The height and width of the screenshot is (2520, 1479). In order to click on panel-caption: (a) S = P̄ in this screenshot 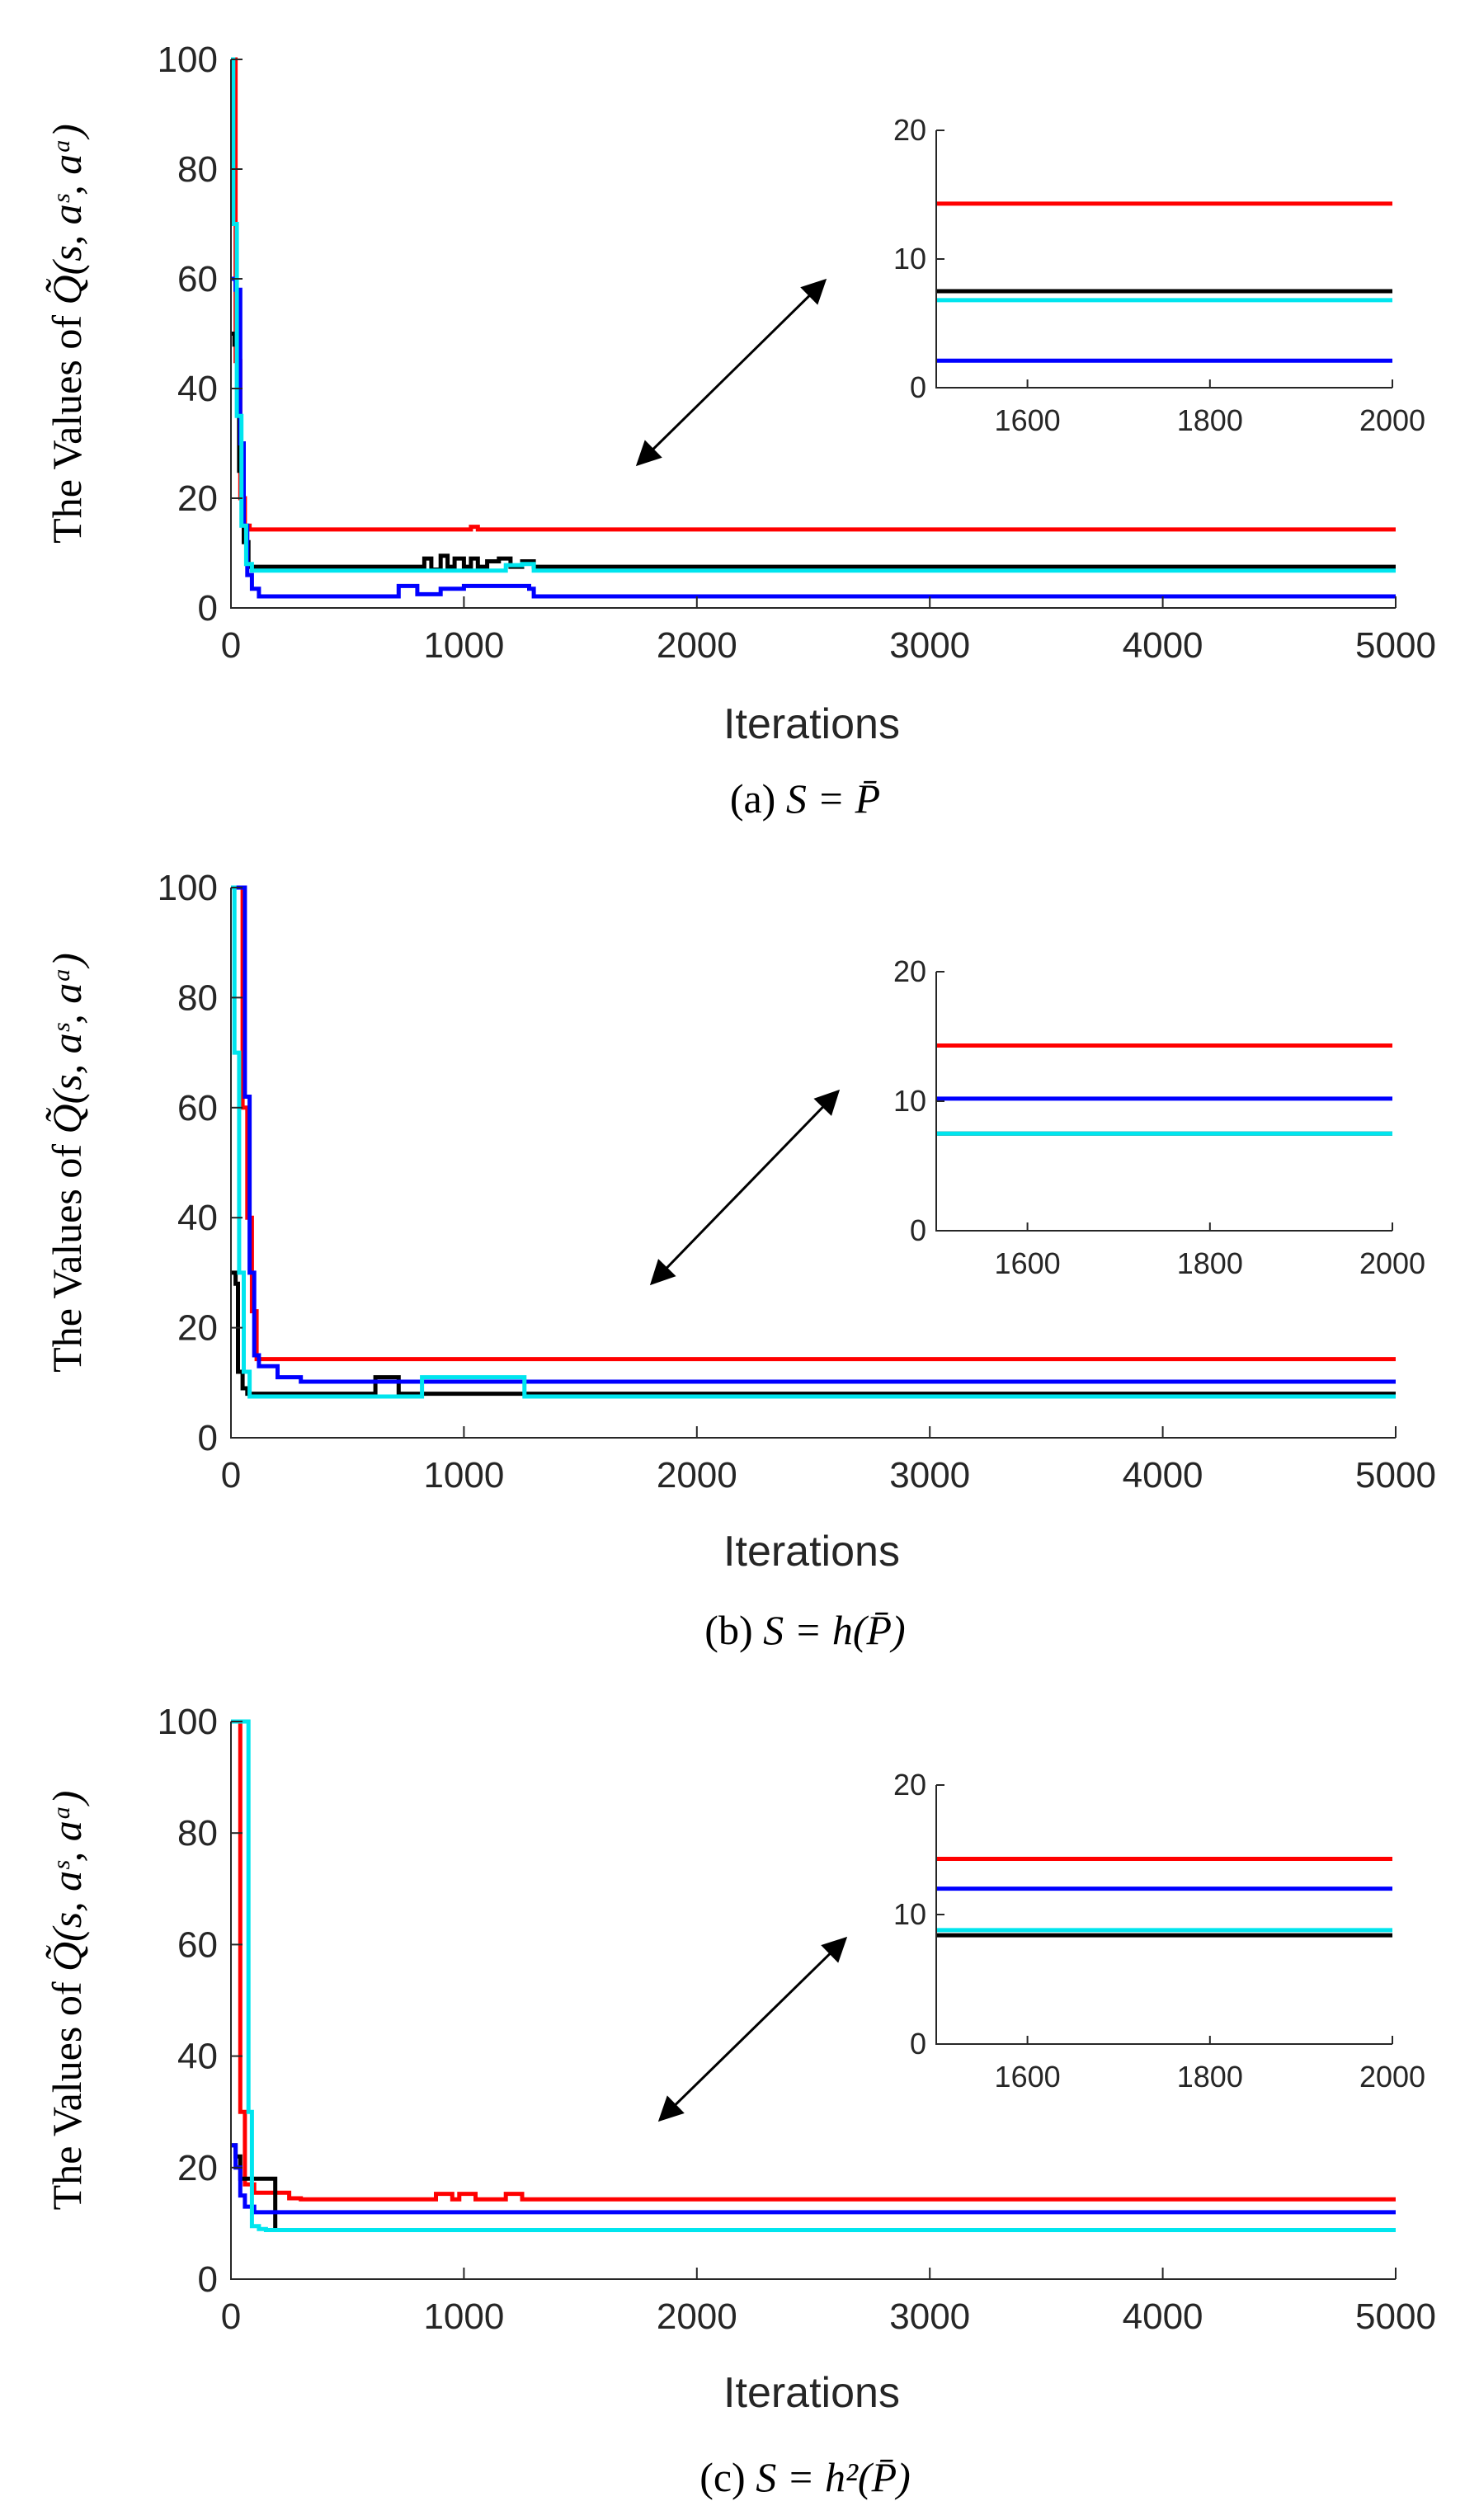, I will do `click(805, 798)`.